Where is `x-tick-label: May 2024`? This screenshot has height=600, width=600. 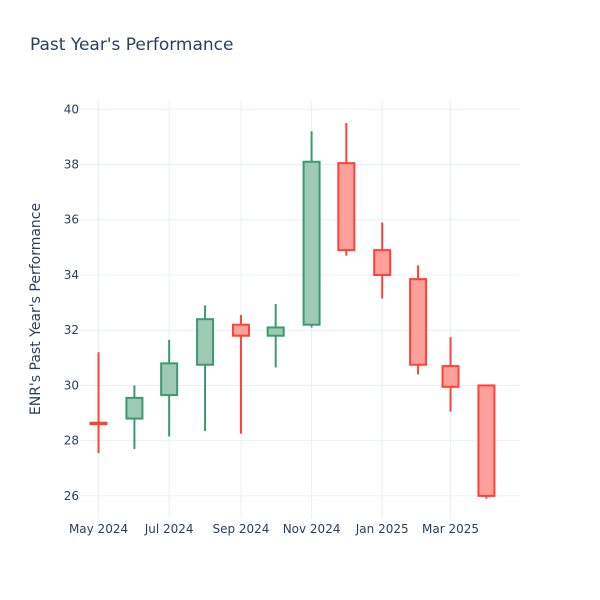 x-tick-label: May 2024 is located at coordinates (98, 529).